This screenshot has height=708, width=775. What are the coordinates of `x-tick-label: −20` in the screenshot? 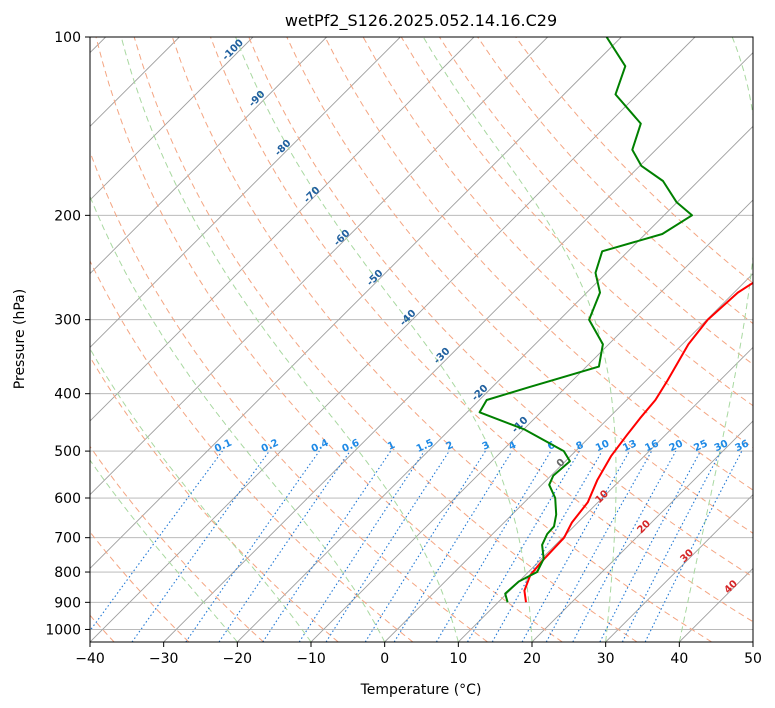 It's located at (238, 659).